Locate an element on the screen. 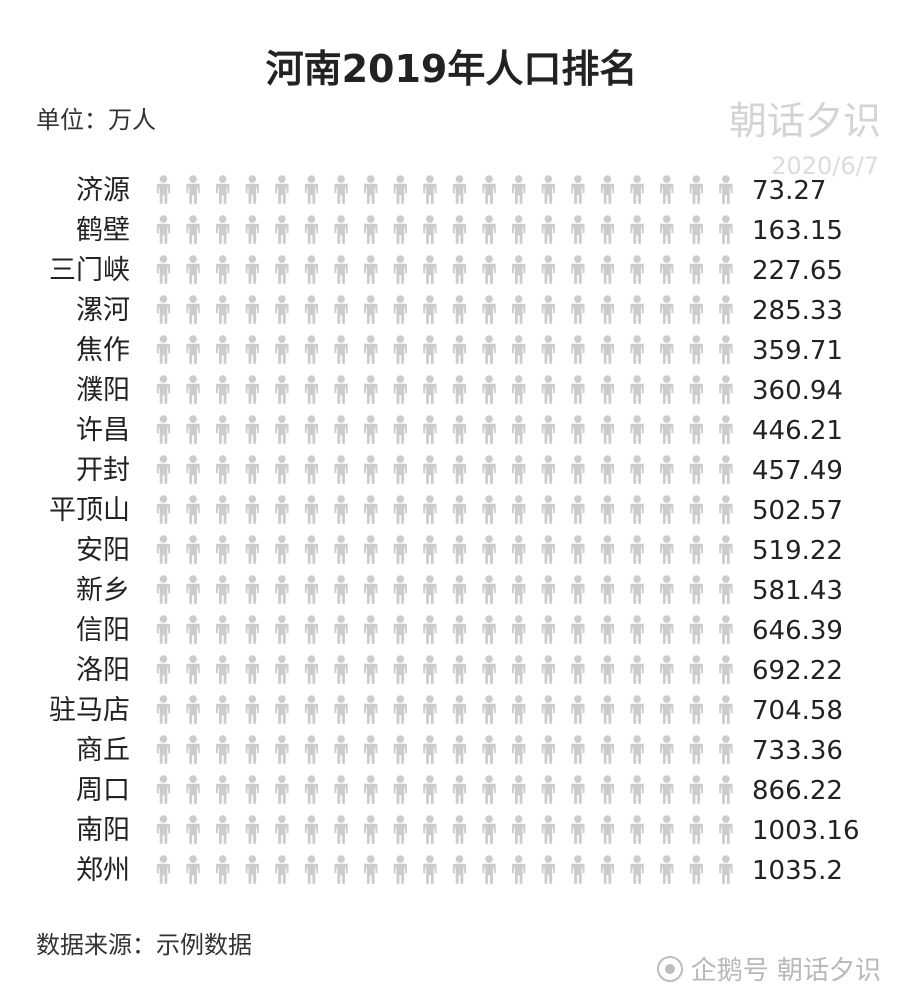 The height and width of the screenshot is (1000, 903). category-label: 新乡 is located at coordinates (103, 590).